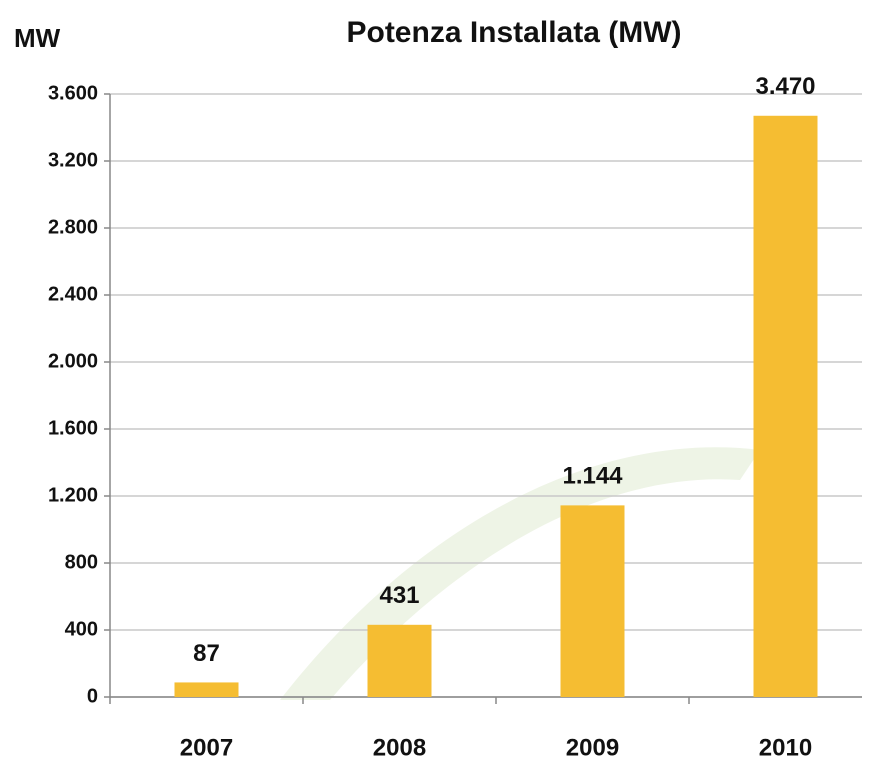 Image resolution: width=873 pixels, height=765 pixels. What do you see at coordinates (81, 629) in the screenshot?
I see `y-tick-label: 400` at bounding box center [81, 629].